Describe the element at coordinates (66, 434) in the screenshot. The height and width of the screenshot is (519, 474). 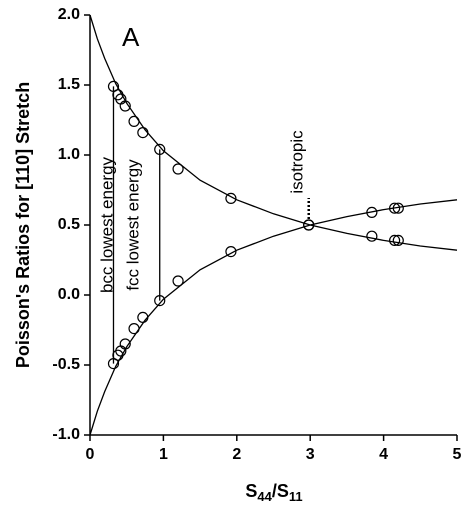
I see `y-tick-label: -1.0` at that location.